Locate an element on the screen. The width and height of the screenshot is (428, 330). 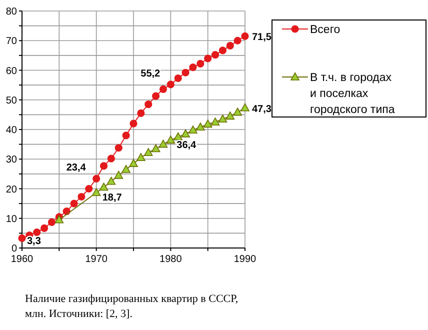
data-label: 36,4 is located at coordinates (186, 146).